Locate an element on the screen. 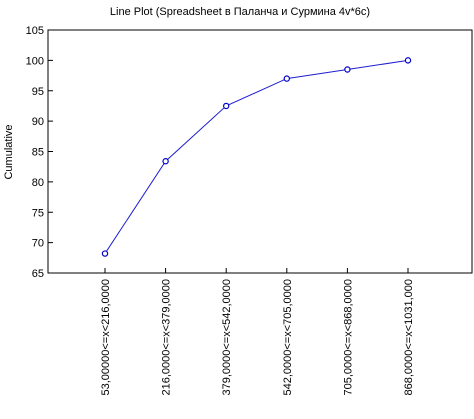 This screenshot has height=419, width=474. y-tick-label: 65 is located at coordinates (38, 274).